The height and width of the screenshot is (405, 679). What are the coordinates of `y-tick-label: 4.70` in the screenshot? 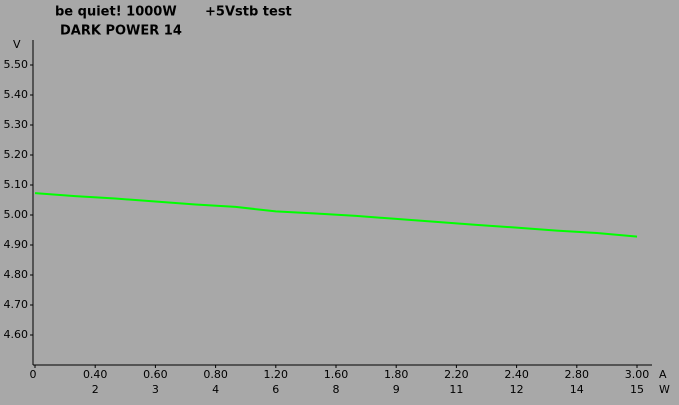 It's located at (16, 304).